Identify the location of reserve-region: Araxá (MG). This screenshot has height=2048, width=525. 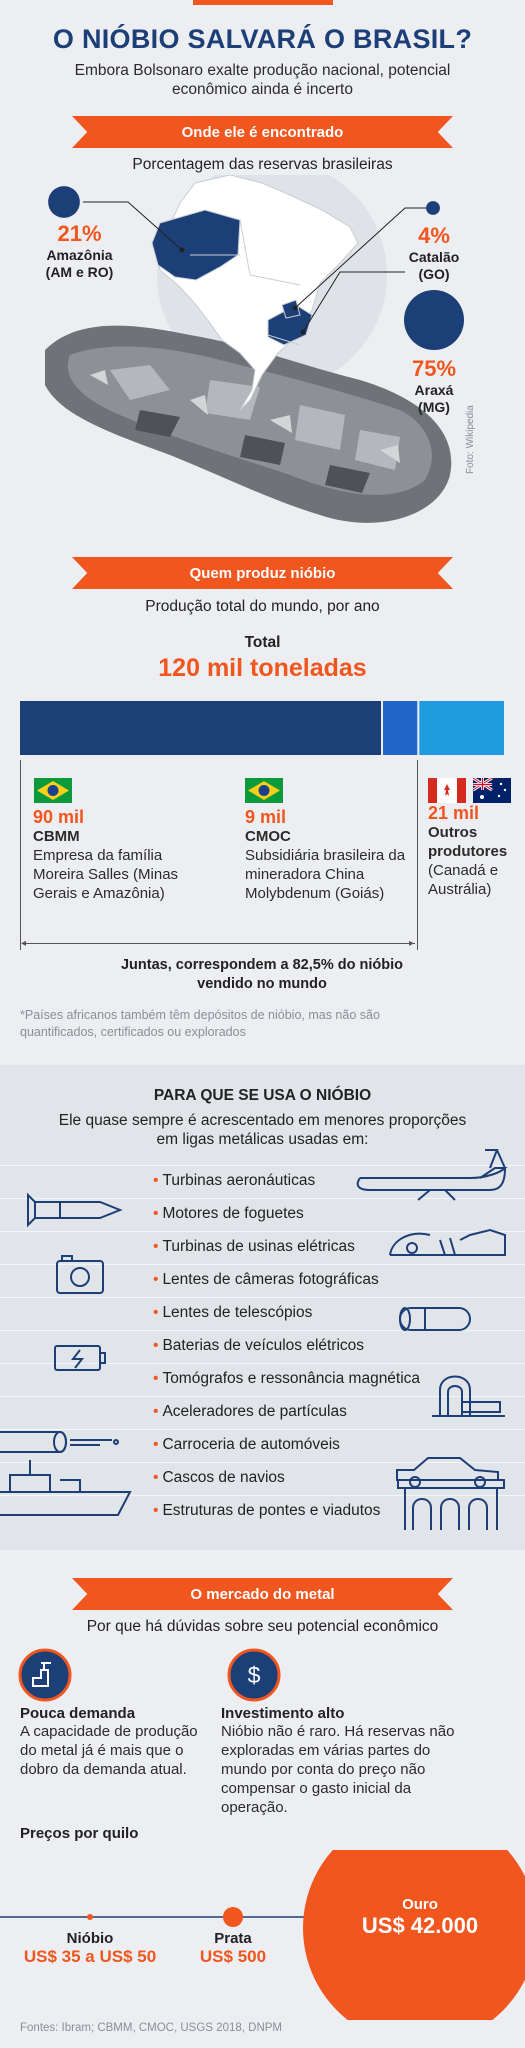
(434, 398).